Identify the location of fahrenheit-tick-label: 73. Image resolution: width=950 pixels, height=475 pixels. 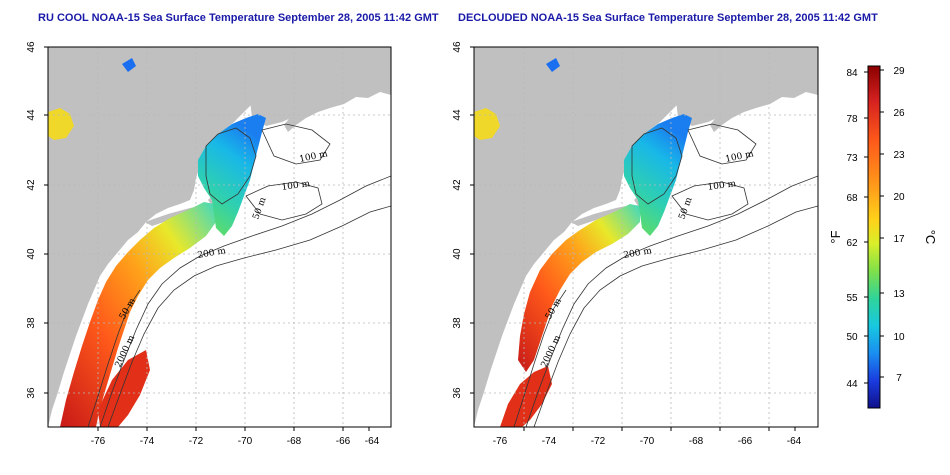
(852, 158).